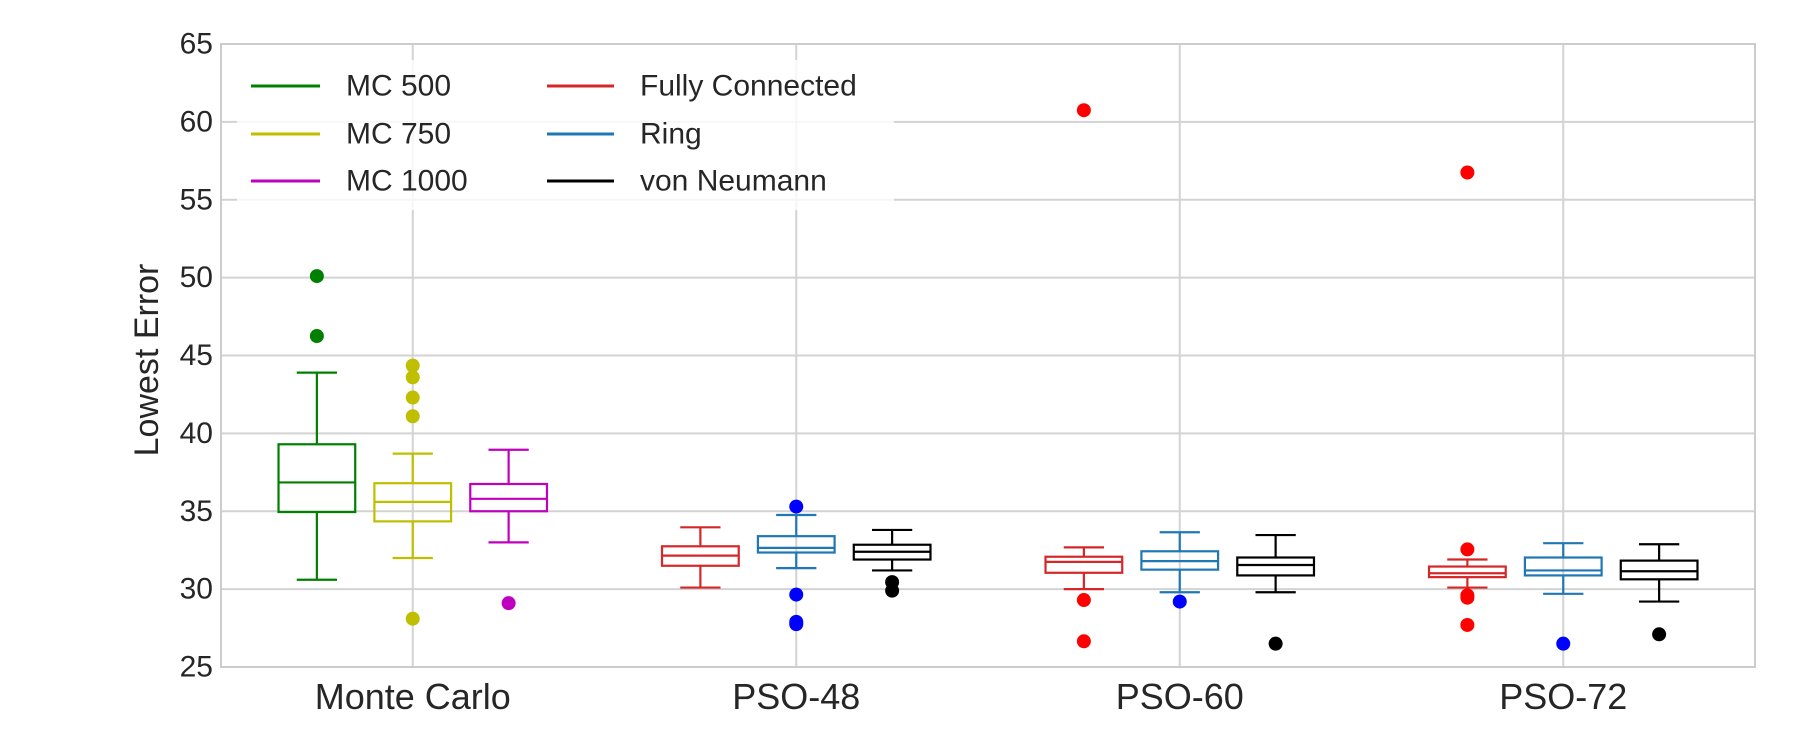 The height and width of the screenshot is (750, 1800). I want to click on legend-label: Fully Connected, so click(748, 86).